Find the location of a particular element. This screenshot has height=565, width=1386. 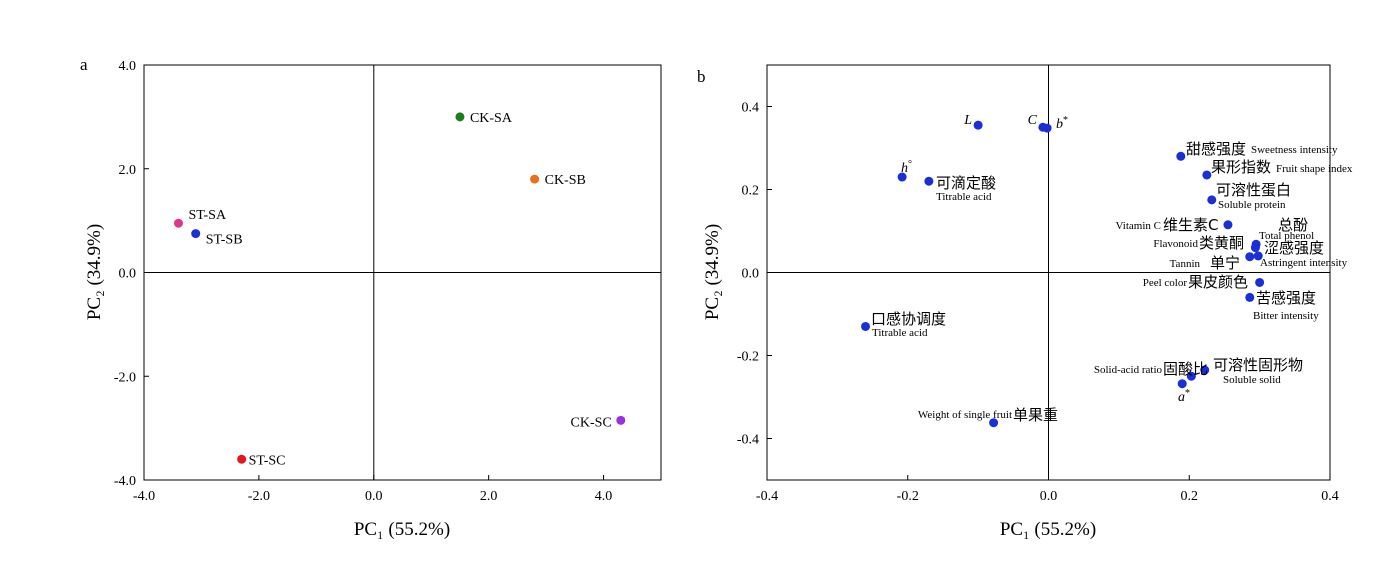

loading-label-en: Vitamin C is located at coordinates (1138, 226).